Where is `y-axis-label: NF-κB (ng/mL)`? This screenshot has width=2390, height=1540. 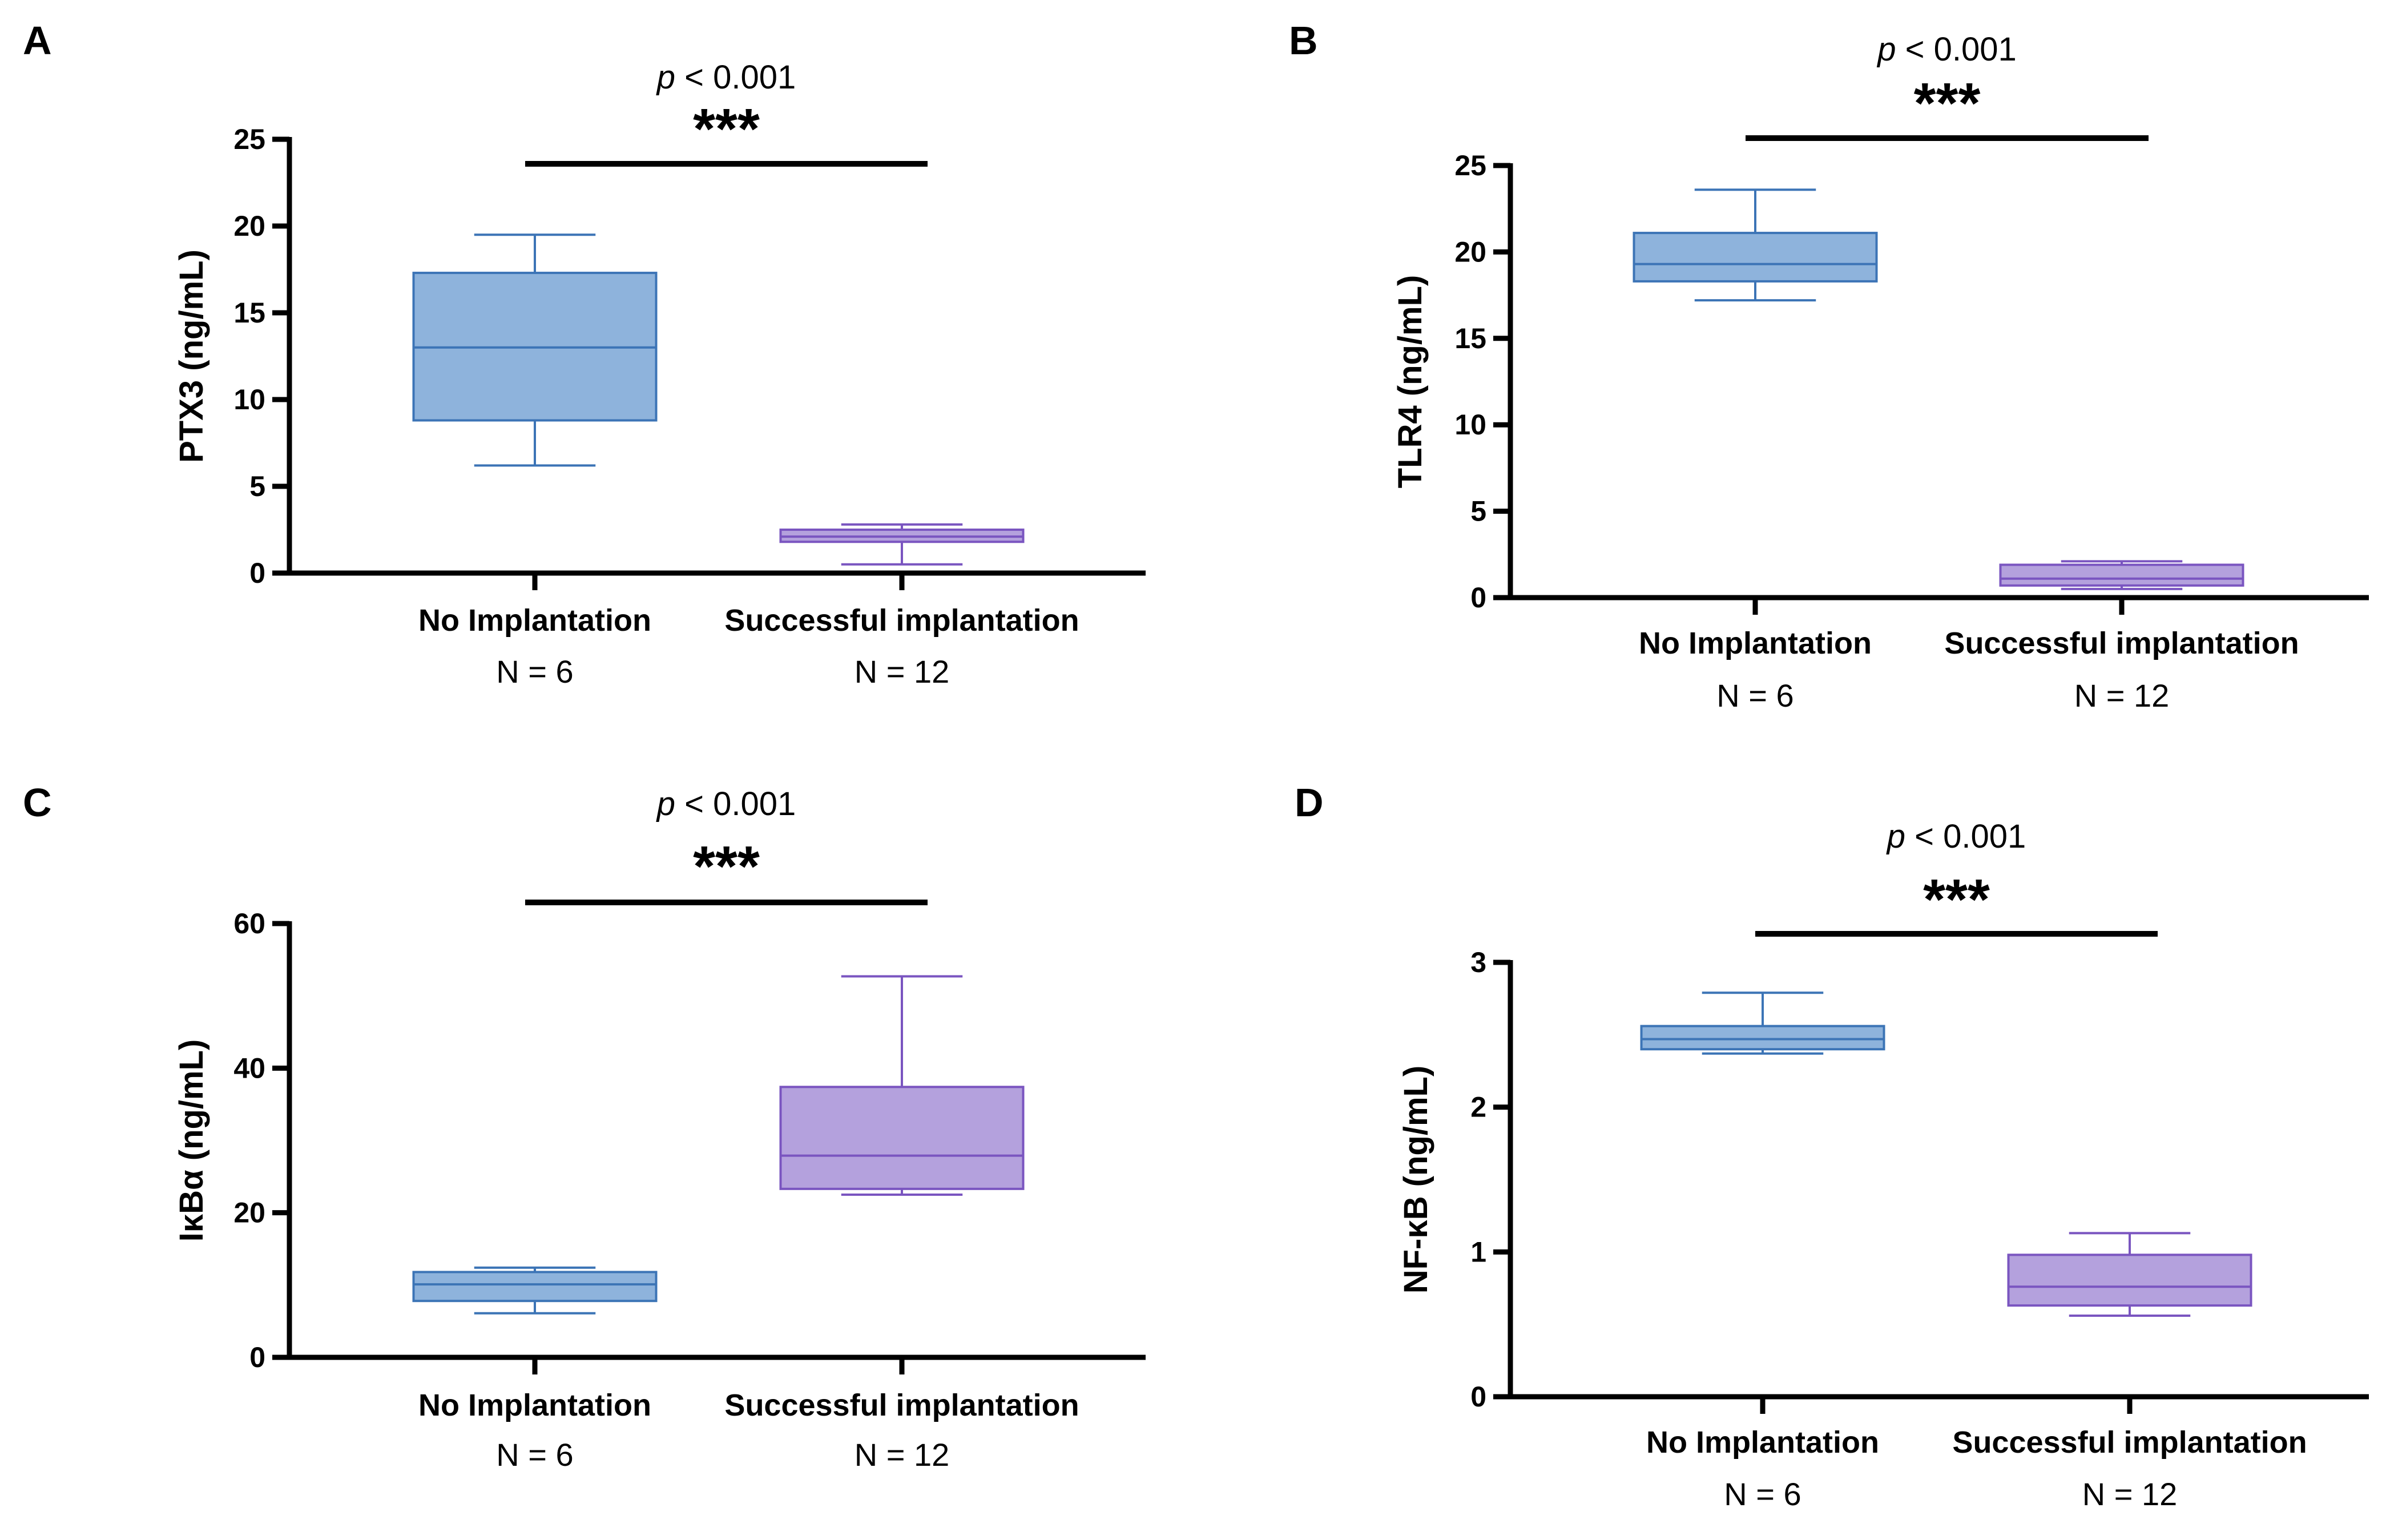 y-axis-label: NF-κB (ng/mL) is located at coordinates (1415, 1180).